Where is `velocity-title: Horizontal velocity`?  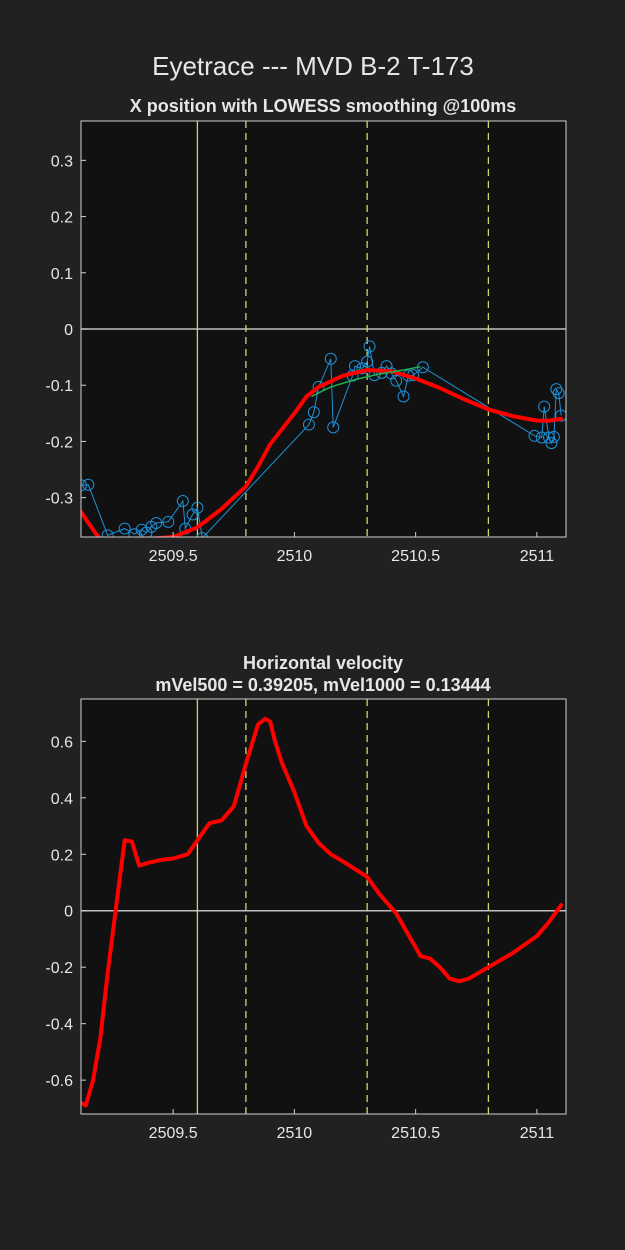
velocity-title: Horizontal velocity is located at coordinates (323, 663).